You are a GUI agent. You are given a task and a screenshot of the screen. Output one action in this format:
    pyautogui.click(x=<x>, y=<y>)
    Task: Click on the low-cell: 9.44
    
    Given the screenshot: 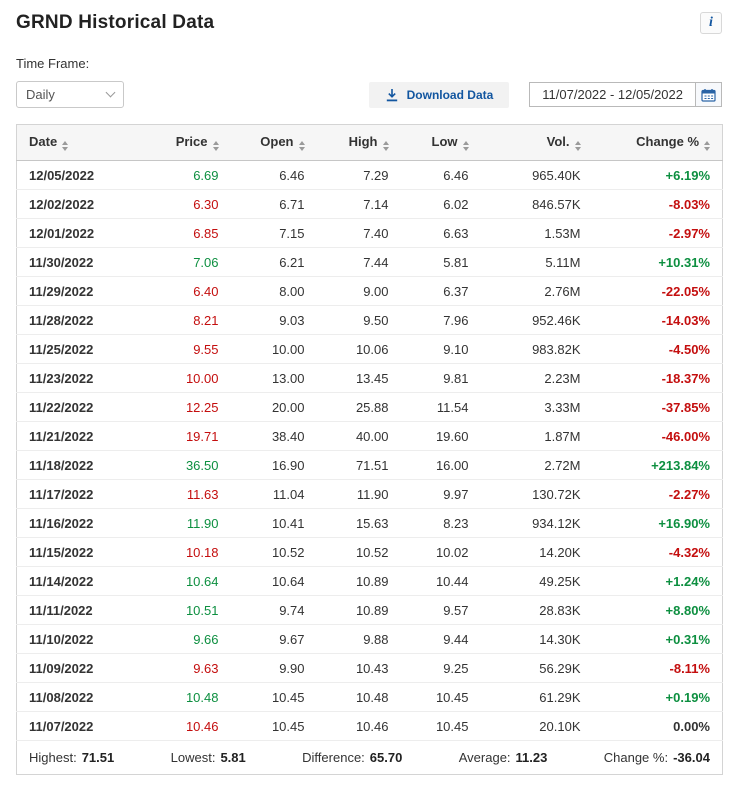 What is the action you would take?
    pyautogui.click(x=440, y=639)
    